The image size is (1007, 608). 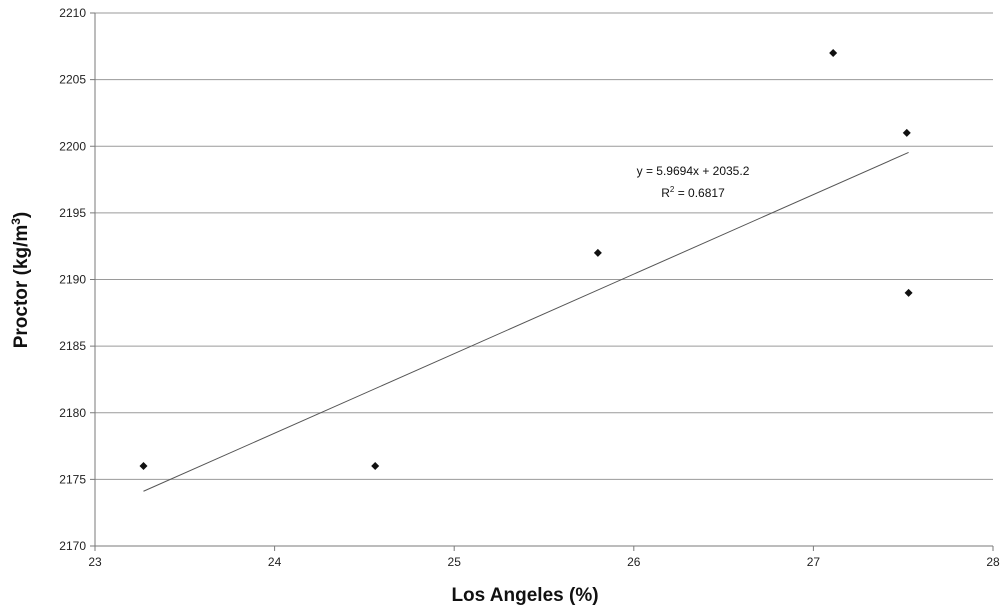 I want to click on x-tick-label-25: 25, so click(x=455, y=562).